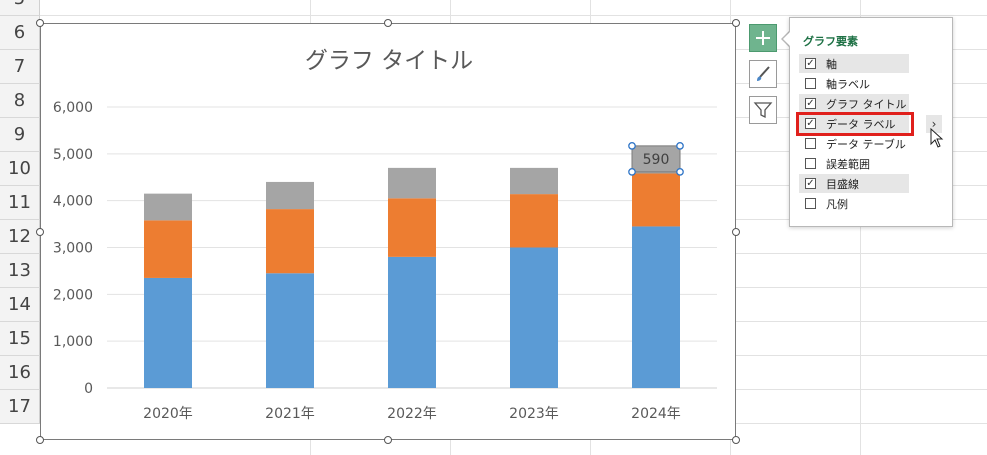 This screenshot has width=987, height=455. What do you see at coordinates (20, 203) in the screenshot?
I see `row-header: 11` at bounding box center [20, 203].